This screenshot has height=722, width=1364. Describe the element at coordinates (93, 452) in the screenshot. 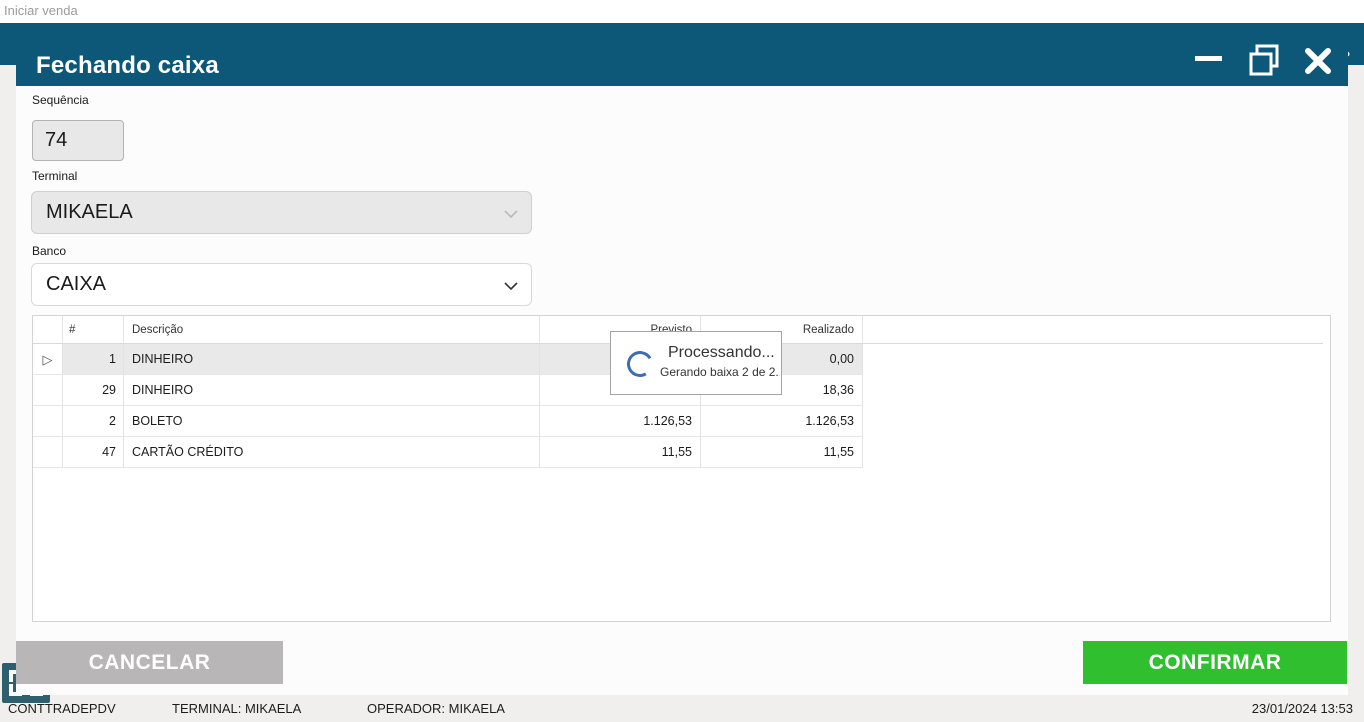

I see `cell-number: 47` at that location.